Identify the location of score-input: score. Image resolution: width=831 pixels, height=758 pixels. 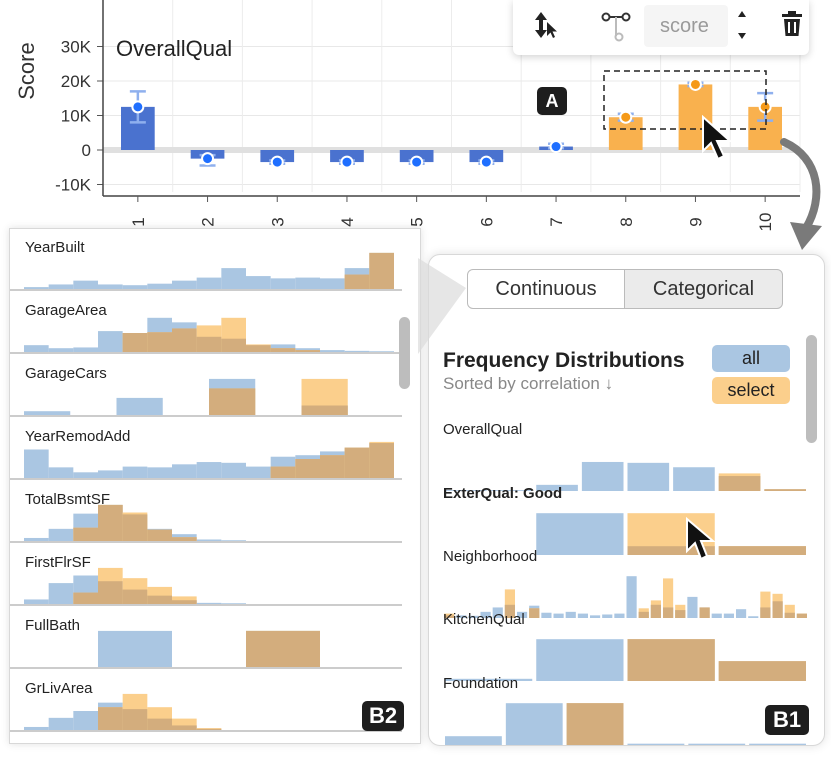
(686, 26).